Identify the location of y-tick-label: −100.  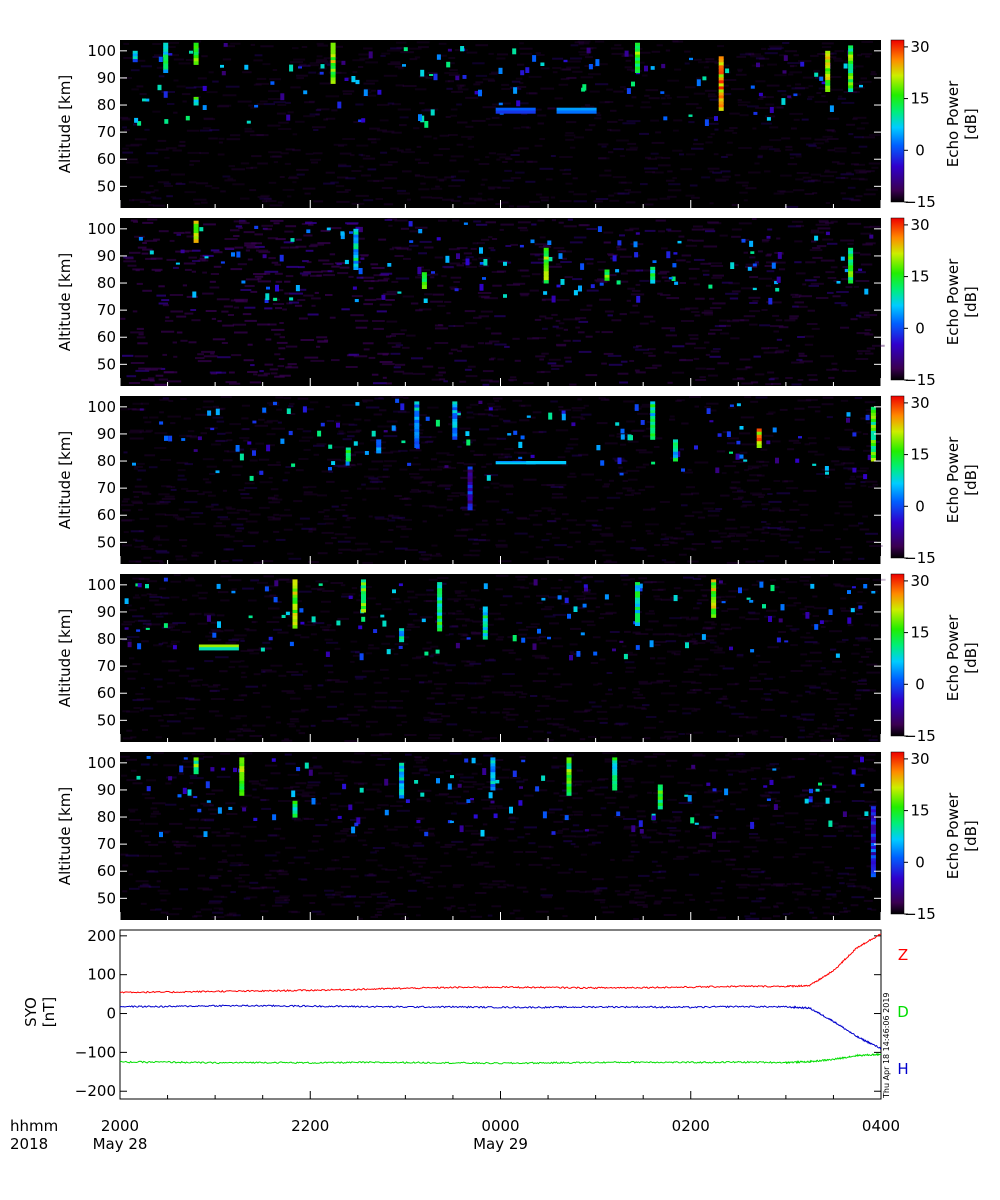
(95, 1052).